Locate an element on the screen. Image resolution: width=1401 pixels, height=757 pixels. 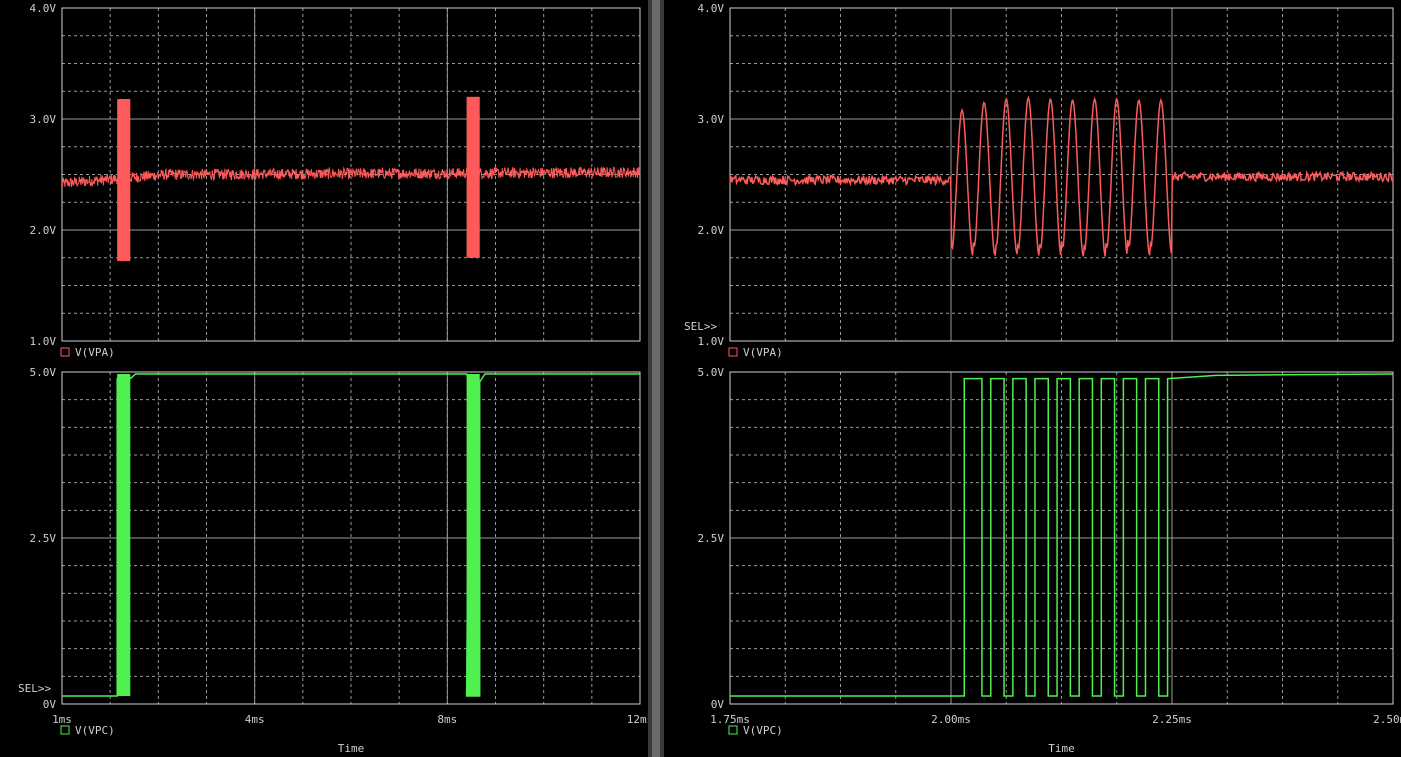
pane-splitter is located at coordinates (656, 378).